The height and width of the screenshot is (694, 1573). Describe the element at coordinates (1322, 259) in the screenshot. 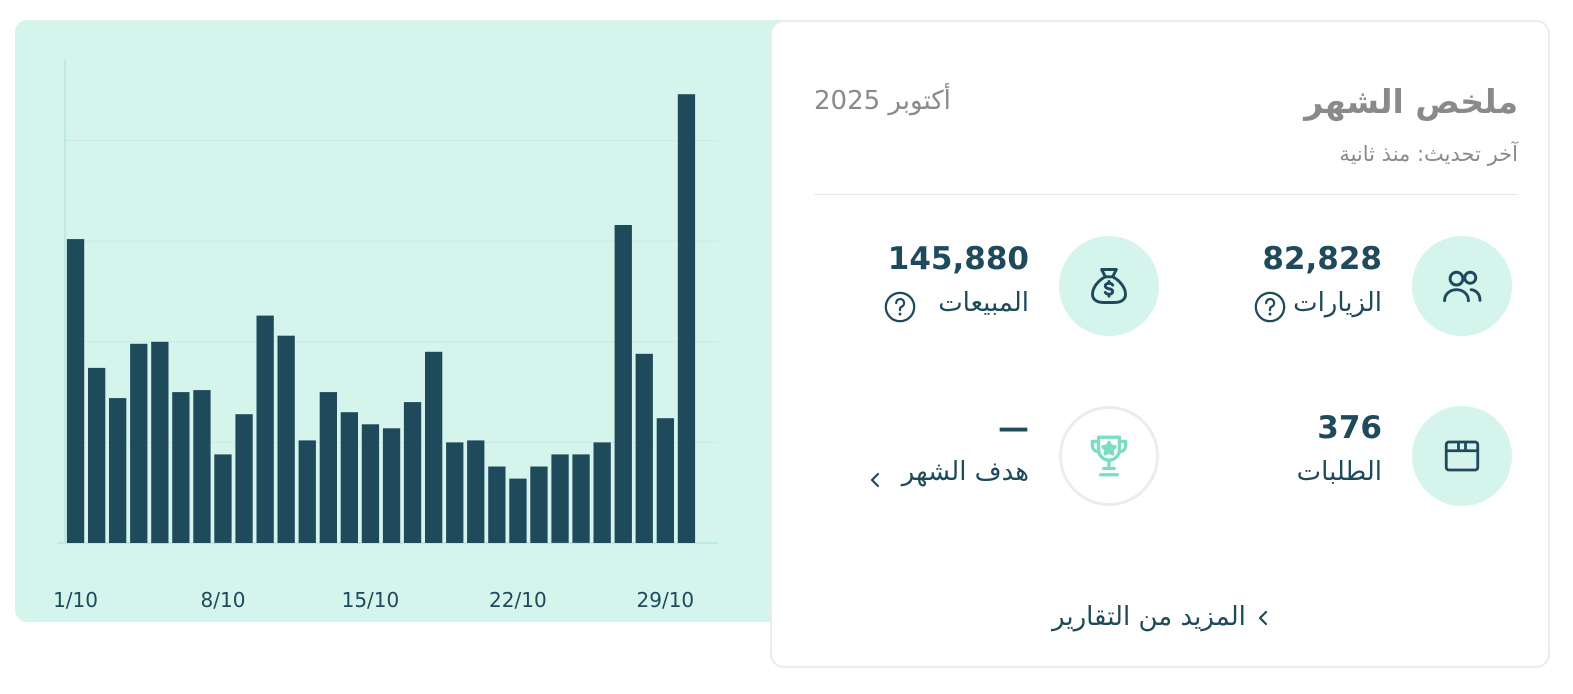

I see `visits-value: 82,828` at that location.